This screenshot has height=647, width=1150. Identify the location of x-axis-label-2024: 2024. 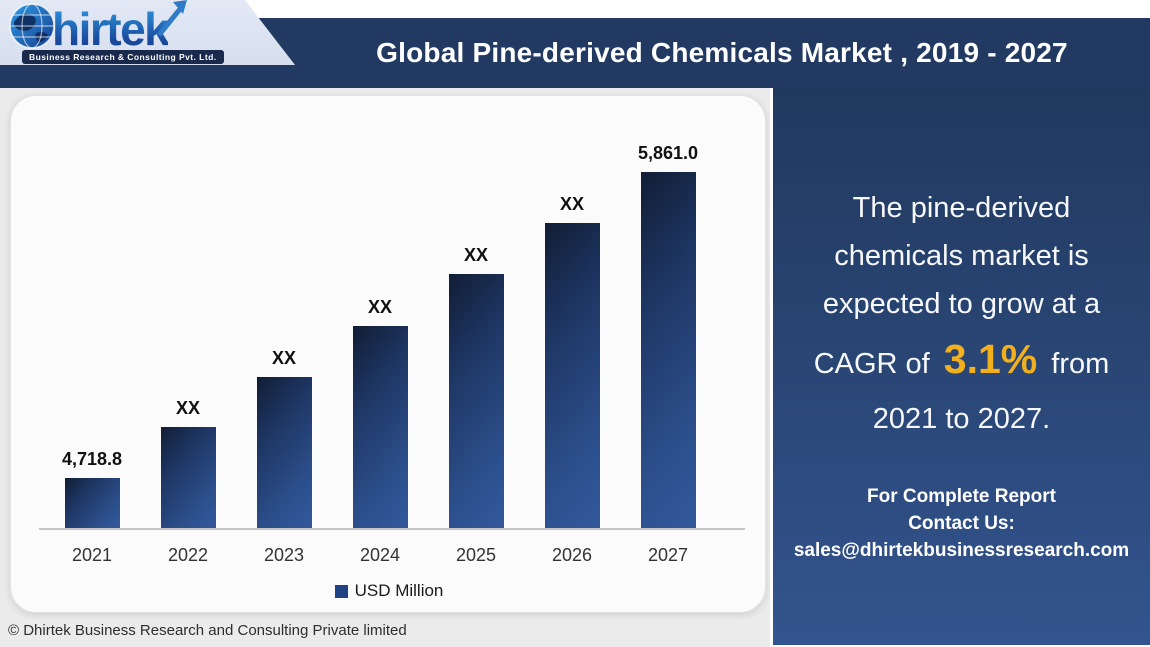
(380, 555).